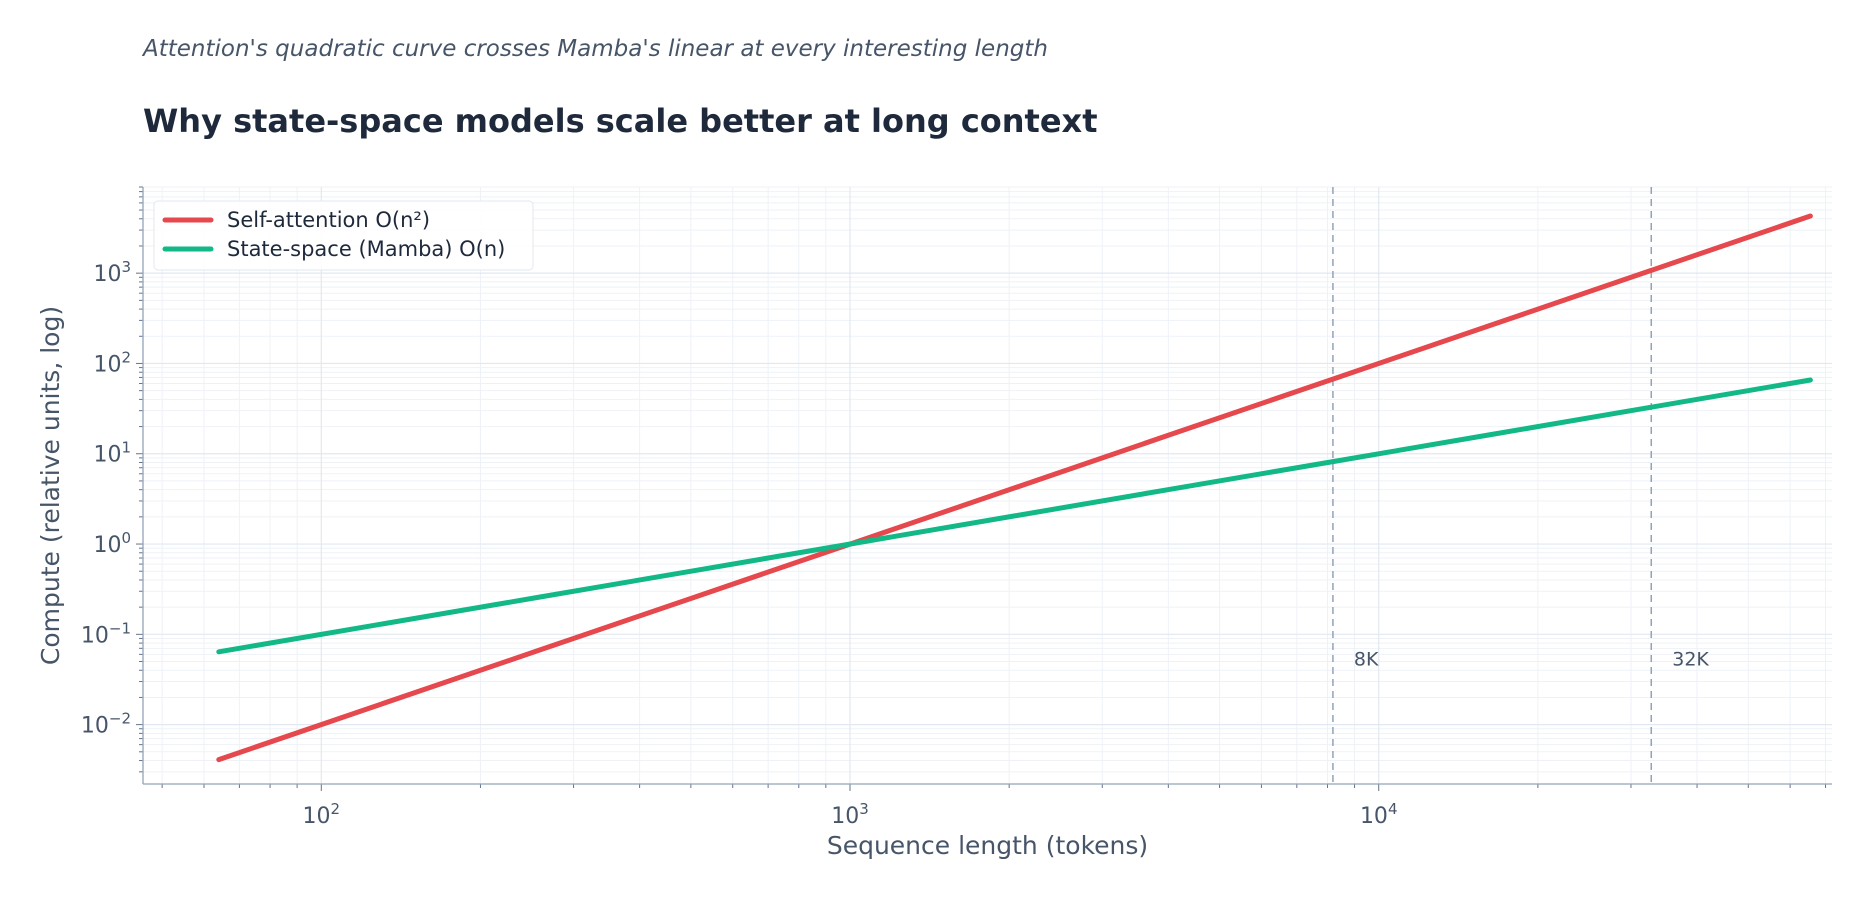 Image resolution: width=1867 pixels, height=897 pixels. Describe the element at coordinates (1366, 659) in the screenshot. I see `reference-line-label: 8K` at that location.